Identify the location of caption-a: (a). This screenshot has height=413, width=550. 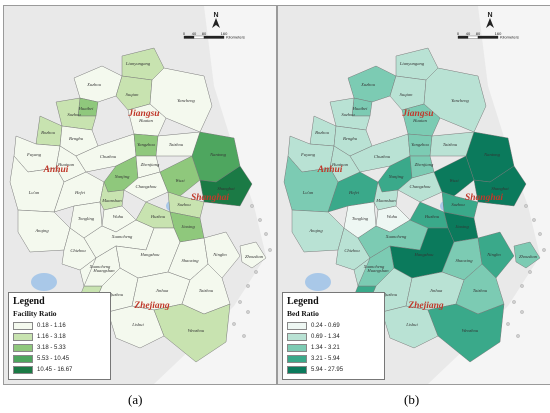
(135, 399).